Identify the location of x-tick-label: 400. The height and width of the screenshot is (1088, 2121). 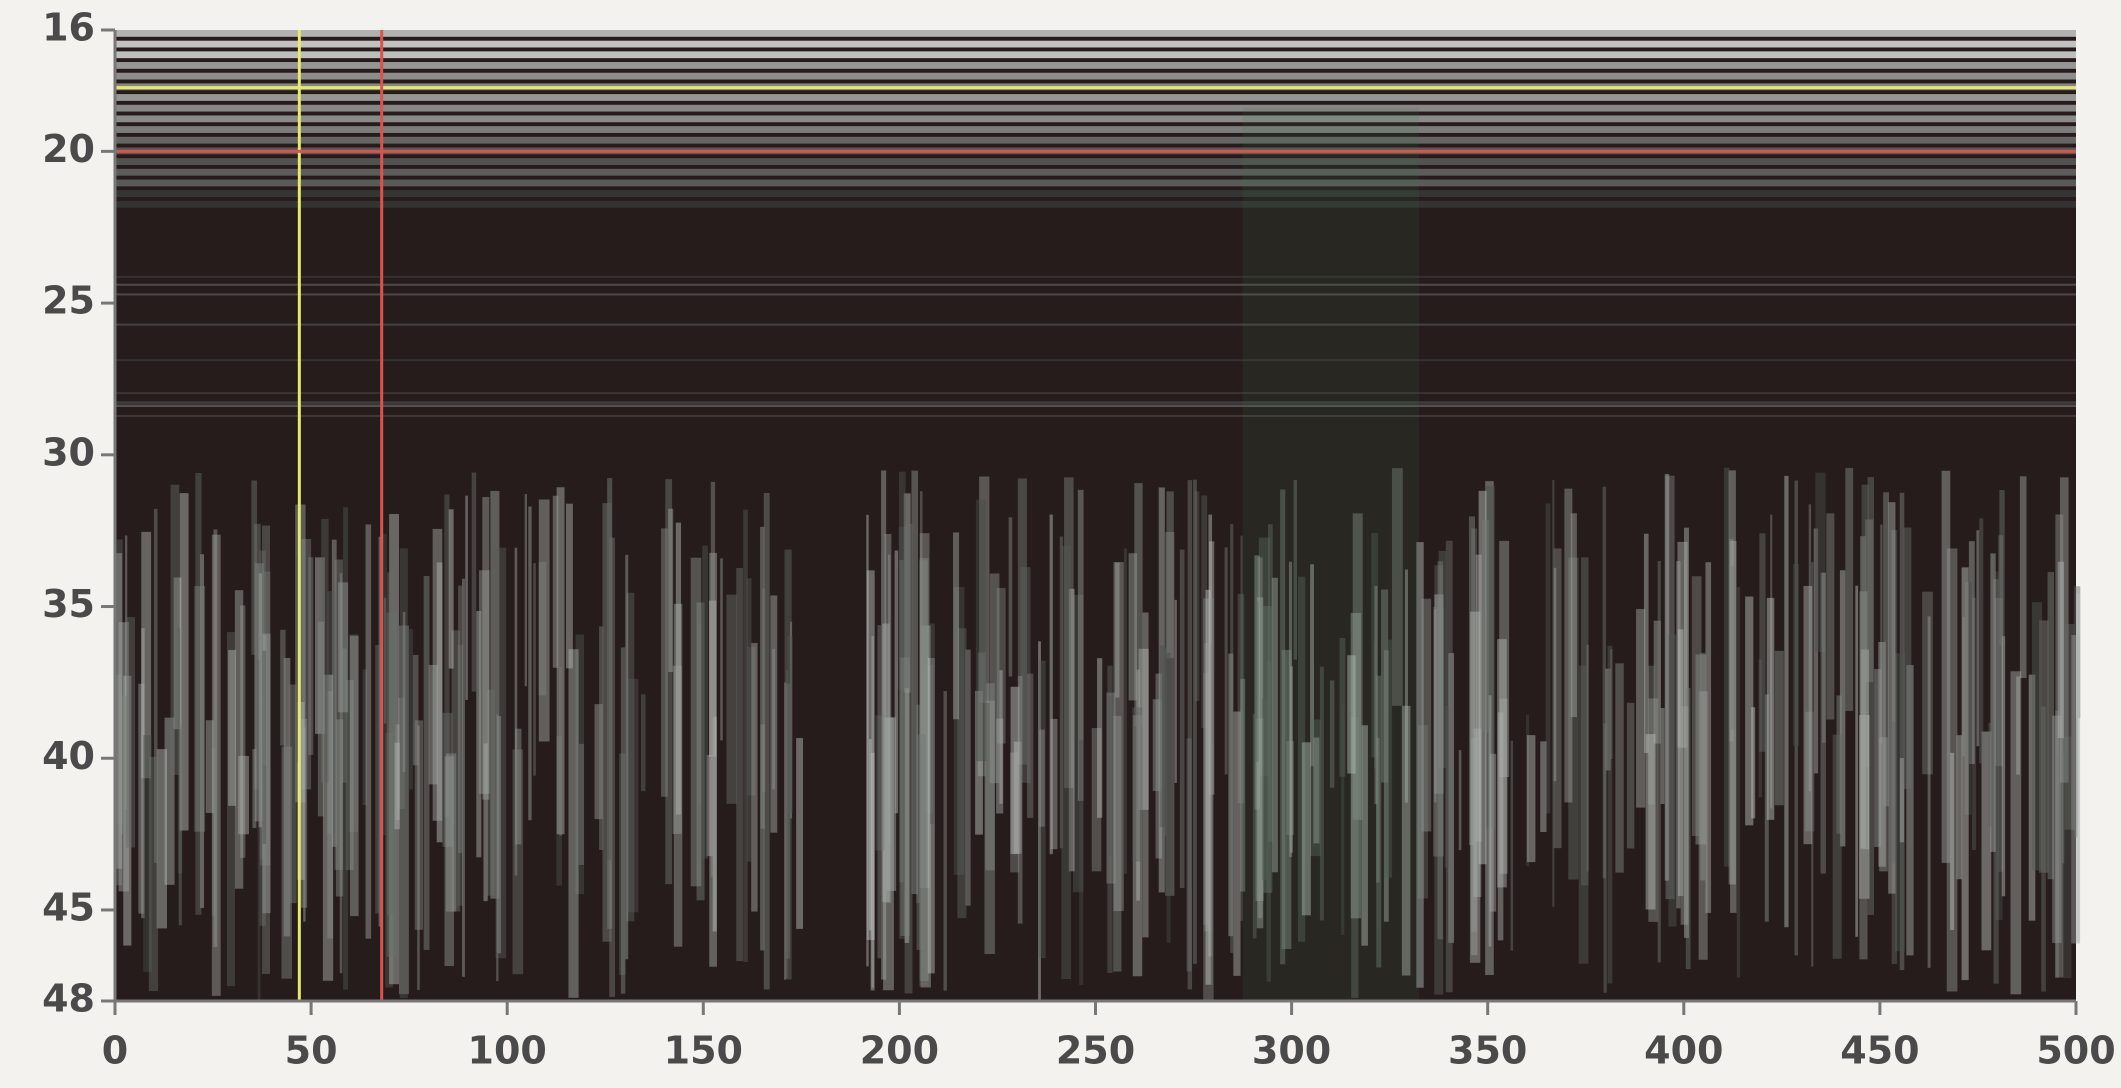
(1683, 1051).